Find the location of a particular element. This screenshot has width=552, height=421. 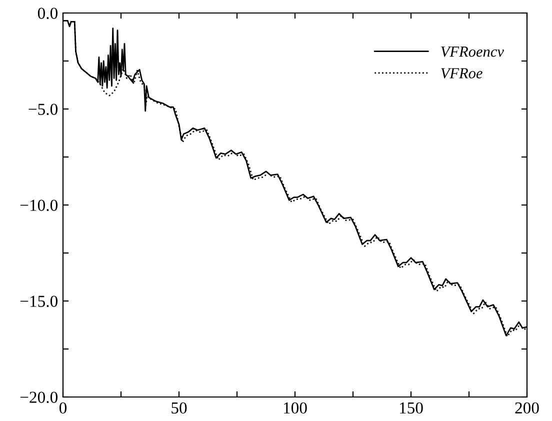

legend-label: VFRoencv is located at coordinates (472, 51).